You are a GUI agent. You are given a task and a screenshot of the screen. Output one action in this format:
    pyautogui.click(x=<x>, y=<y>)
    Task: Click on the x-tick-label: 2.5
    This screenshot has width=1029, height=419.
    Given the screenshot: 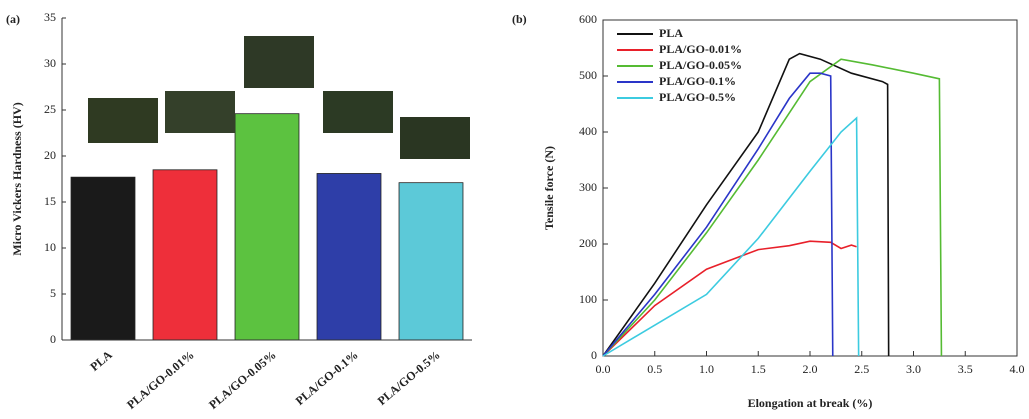 What is the action you would take?
    pyautogui.click(x=861, y=369)
    